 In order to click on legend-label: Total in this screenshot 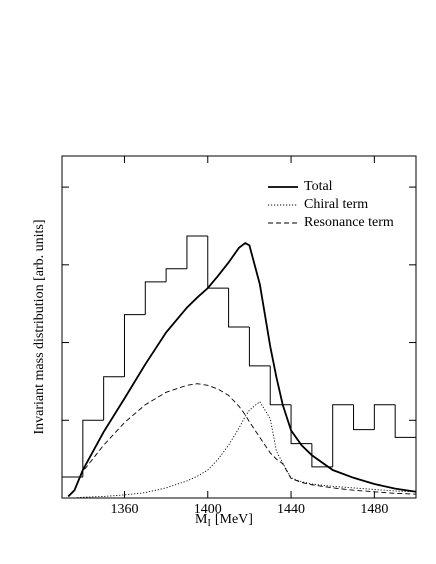, I will do `click(318, 186)`.